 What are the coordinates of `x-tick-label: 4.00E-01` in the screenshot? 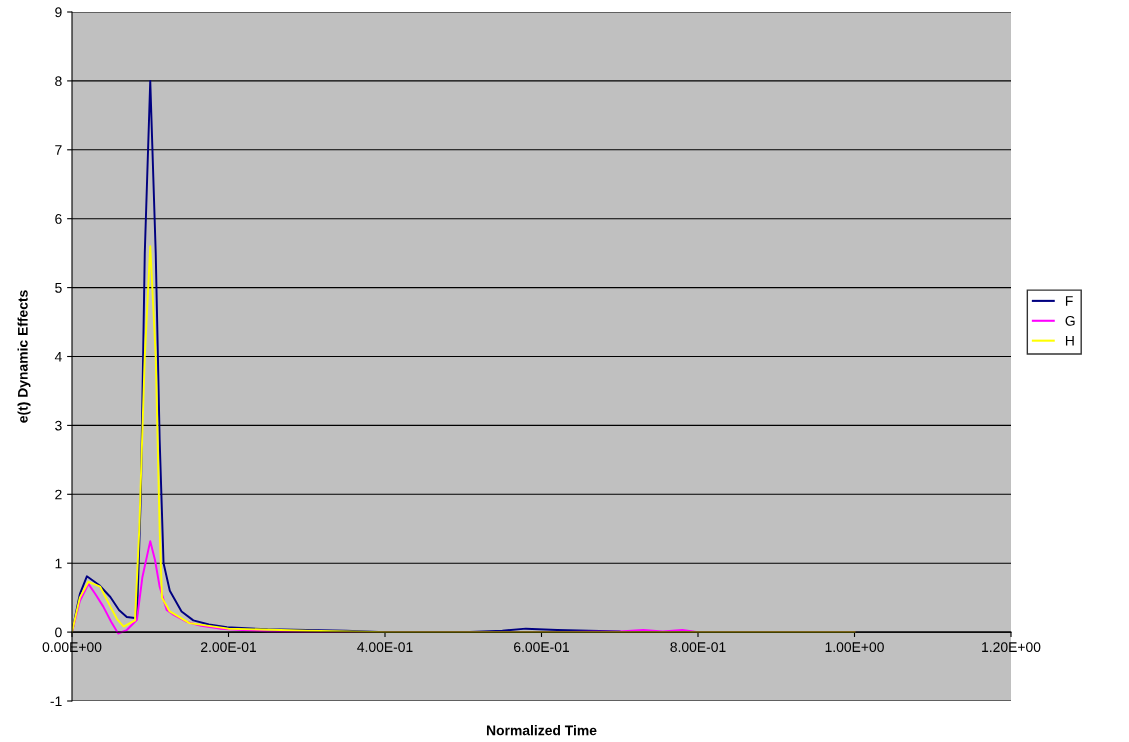 It's located at (385, 647).